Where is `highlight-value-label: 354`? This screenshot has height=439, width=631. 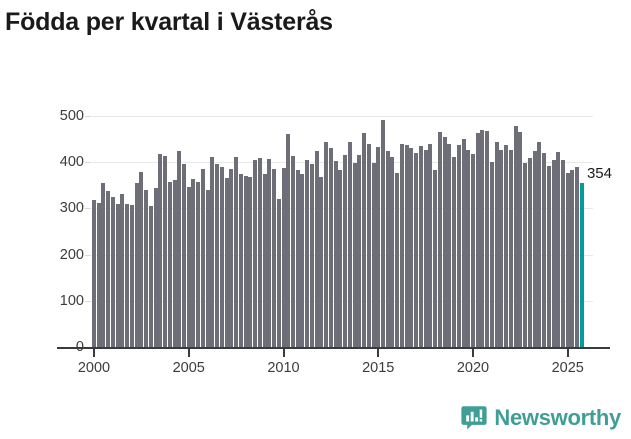 highlight-value-label: 354 is located at coordinates (599, 174).